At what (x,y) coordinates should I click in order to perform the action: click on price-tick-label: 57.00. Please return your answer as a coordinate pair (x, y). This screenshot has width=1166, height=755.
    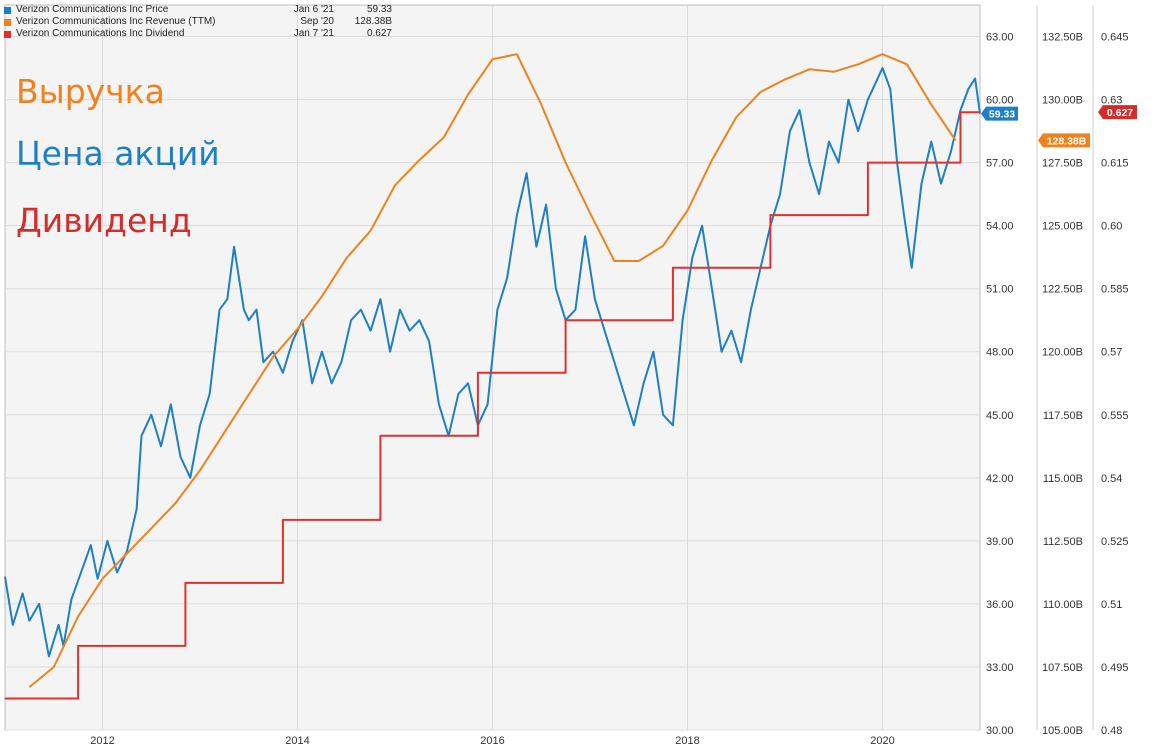
    Looking at the image, I should click on (1000, 164).